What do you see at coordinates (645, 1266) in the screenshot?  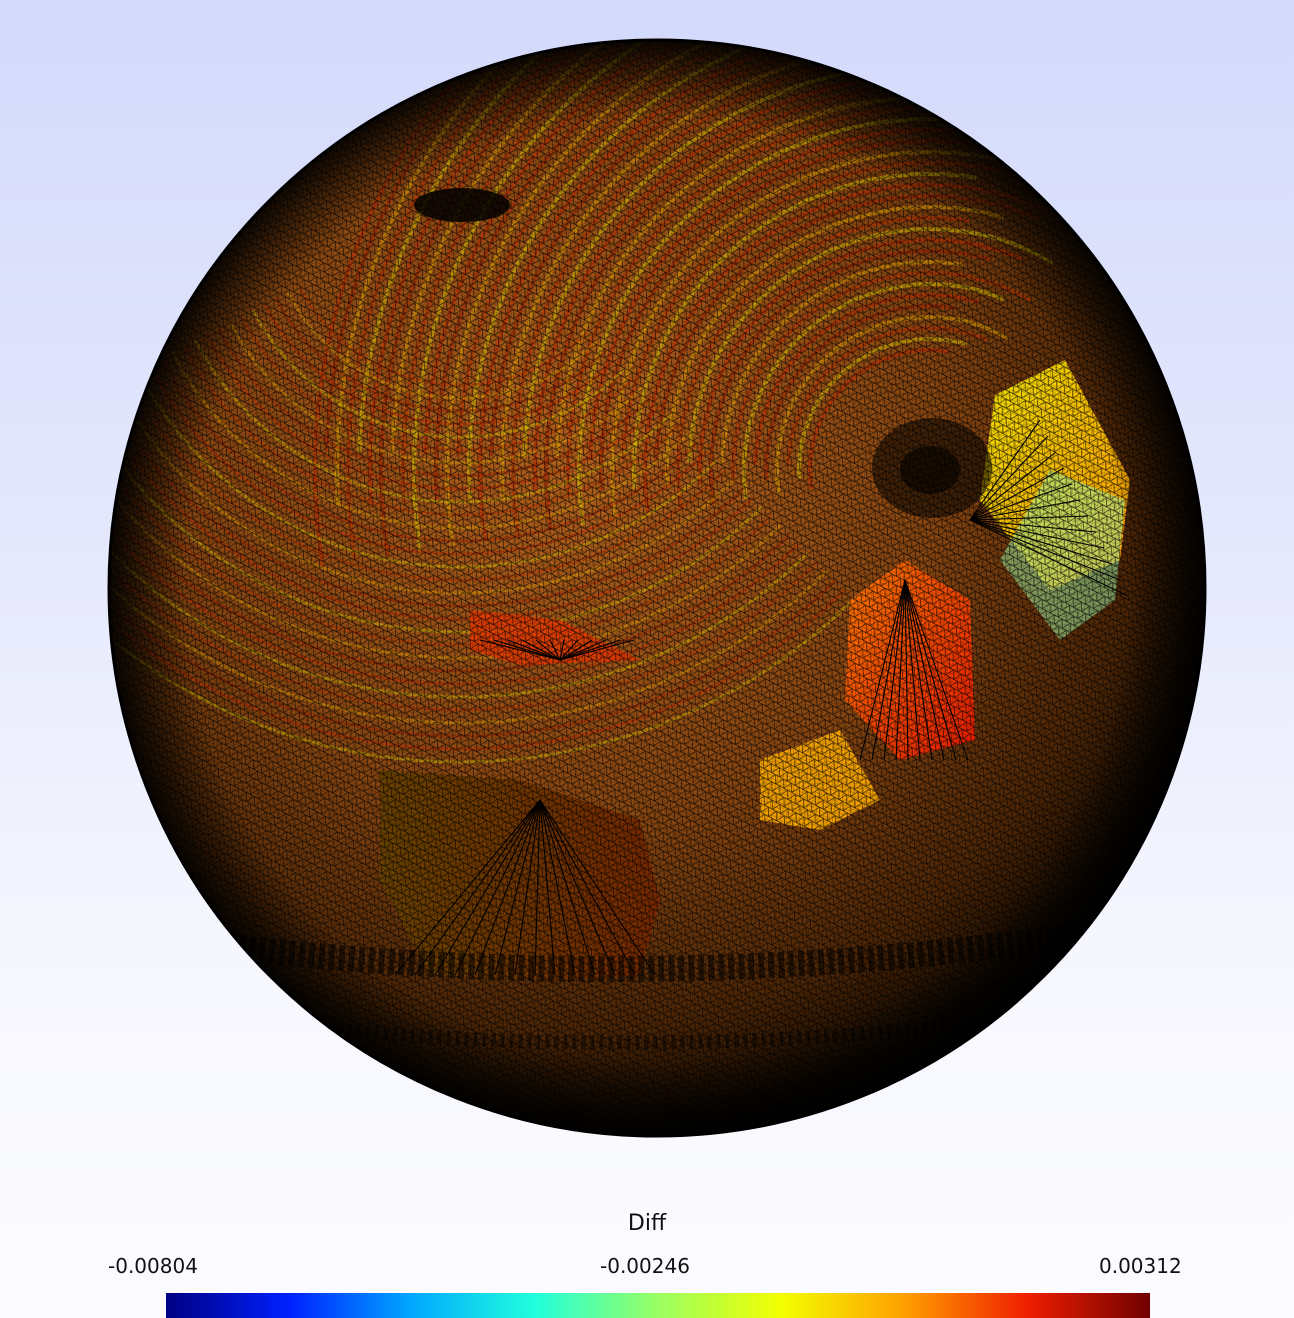 I see `scalar-bar-mid-label: -0.00246` at bounding box center [645, 1266].